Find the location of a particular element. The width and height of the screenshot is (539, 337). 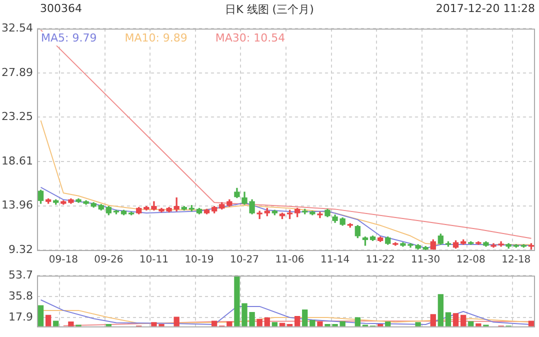

x-tick-label: 12-08 is located at coordinates (471, 260).